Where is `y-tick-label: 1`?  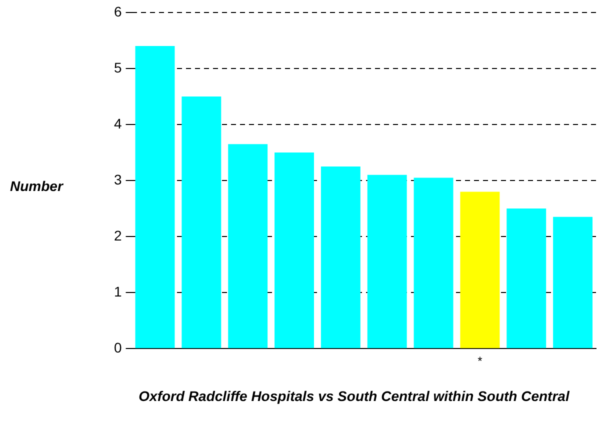 y-tick-label: 1 is located at coordinates (118, 291).